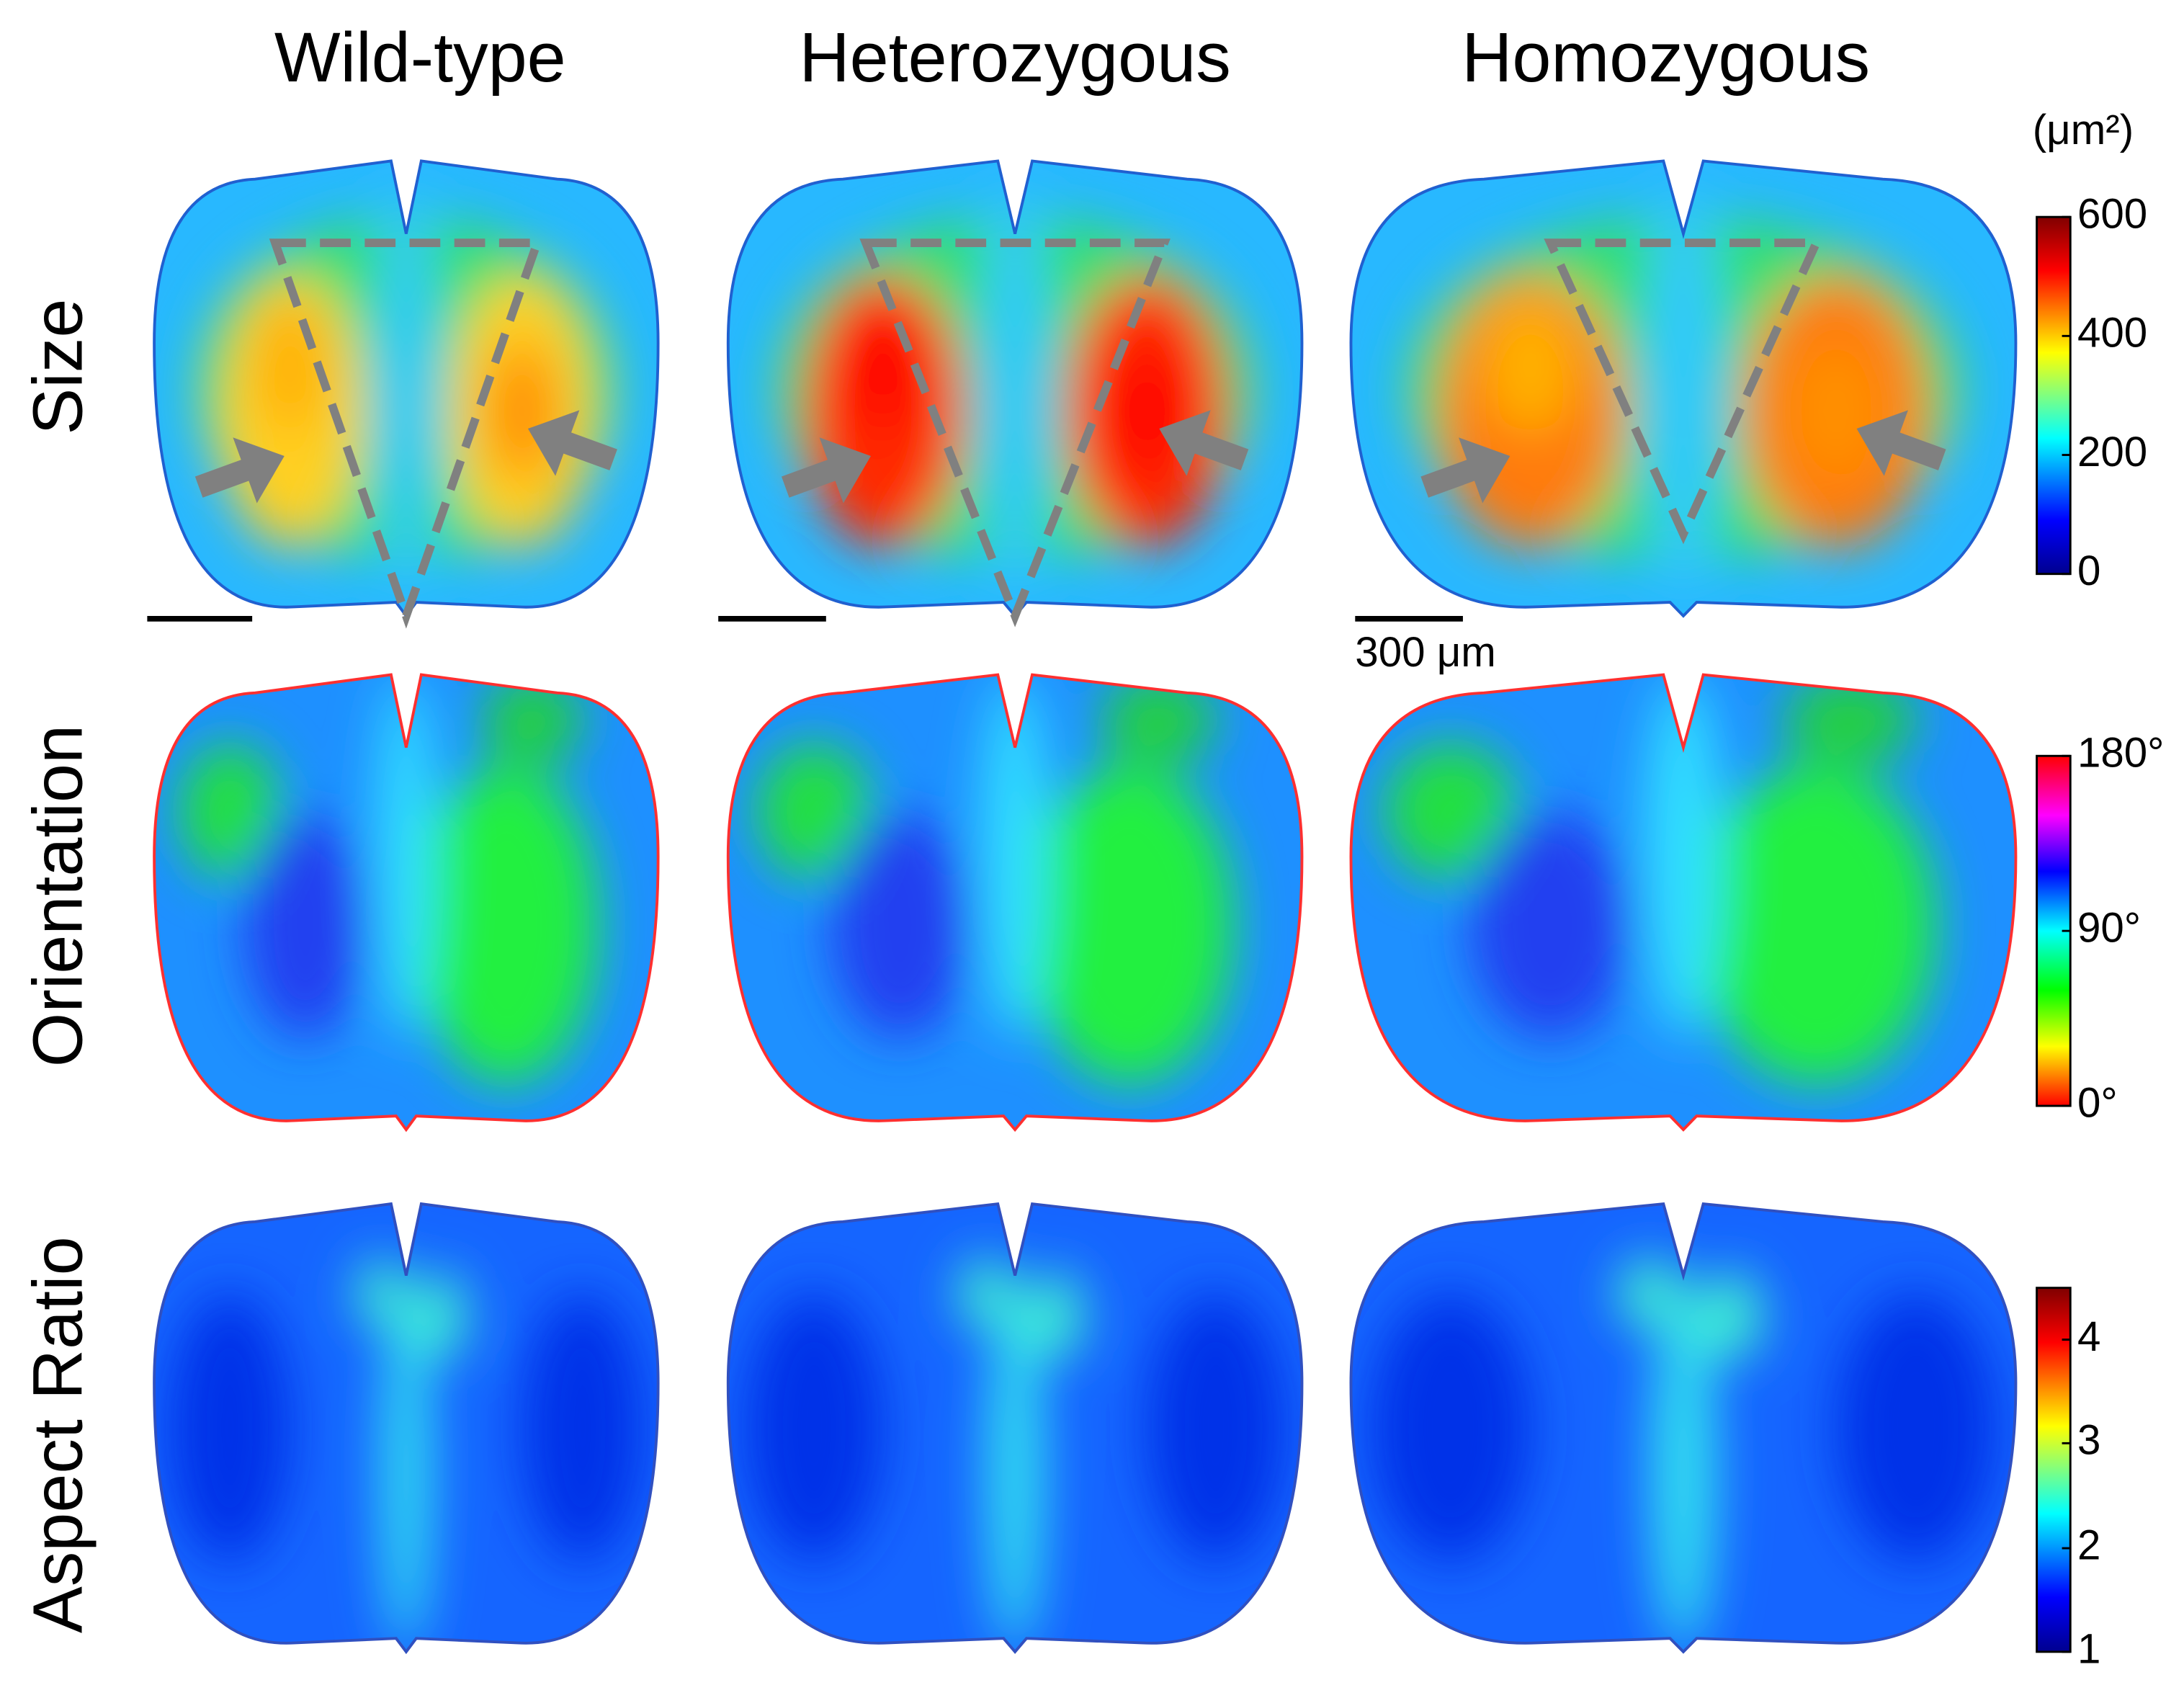 Image resolution: width=2184 pixels, height=1698 pixels. What do you see at coordinates (2088, 1649) in the screenshot?
I see `colorbar-tick-label: 1` at bounding box center [2088, 1649].